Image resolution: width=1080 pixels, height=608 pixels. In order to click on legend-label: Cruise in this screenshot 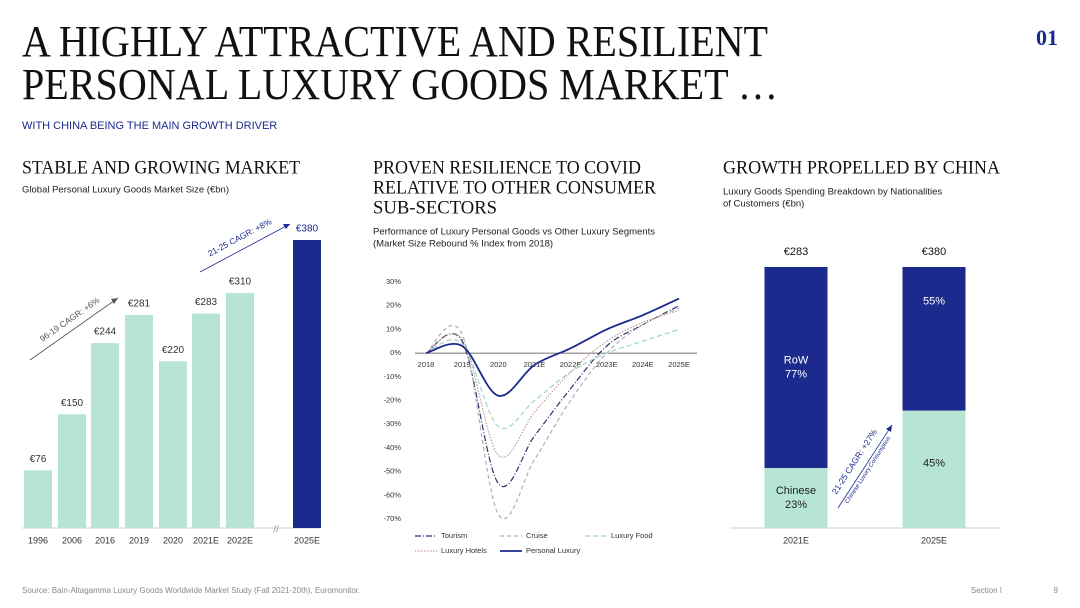, I will do `click(537, 535)`.